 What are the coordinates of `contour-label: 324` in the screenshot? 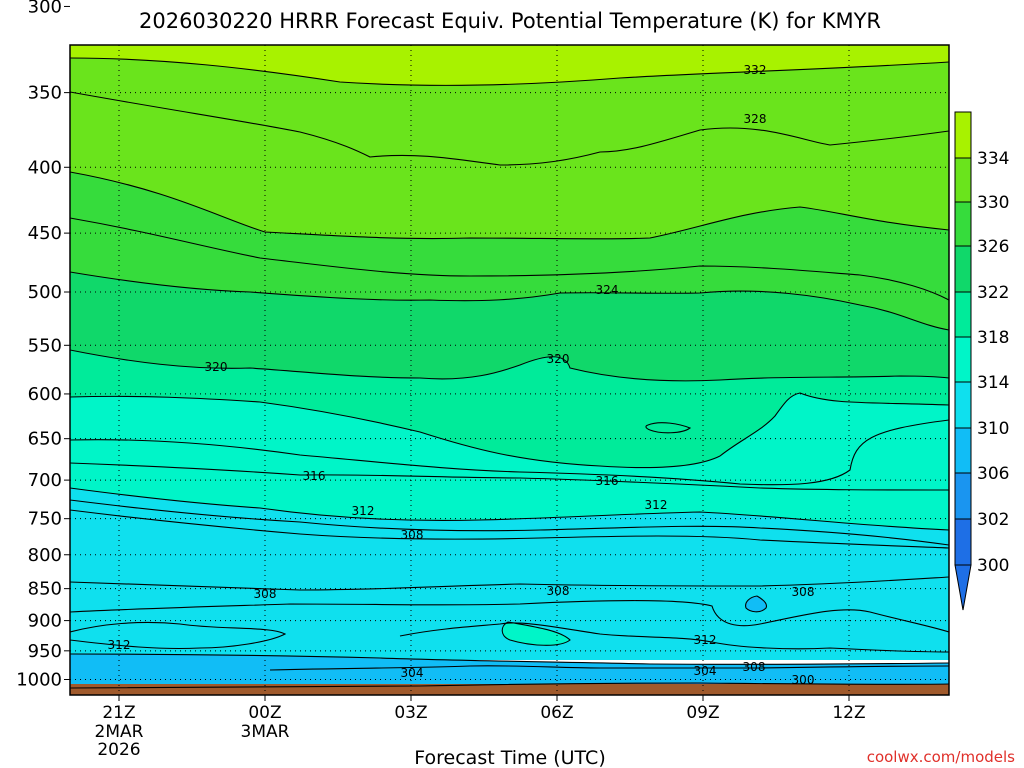 It's located at (607, 290).